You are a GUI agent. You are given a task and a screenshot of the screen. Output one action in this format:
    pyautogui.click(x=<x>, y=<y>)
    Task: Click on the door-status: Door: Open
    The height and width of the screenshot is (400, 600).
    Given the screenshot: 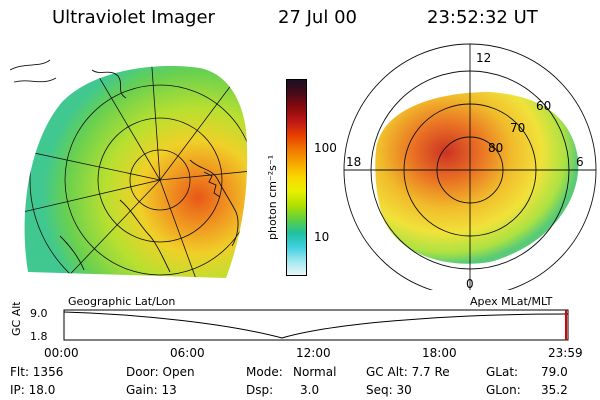 What is the action you would take?
    pyautogui.click(x=160, y=372)
    